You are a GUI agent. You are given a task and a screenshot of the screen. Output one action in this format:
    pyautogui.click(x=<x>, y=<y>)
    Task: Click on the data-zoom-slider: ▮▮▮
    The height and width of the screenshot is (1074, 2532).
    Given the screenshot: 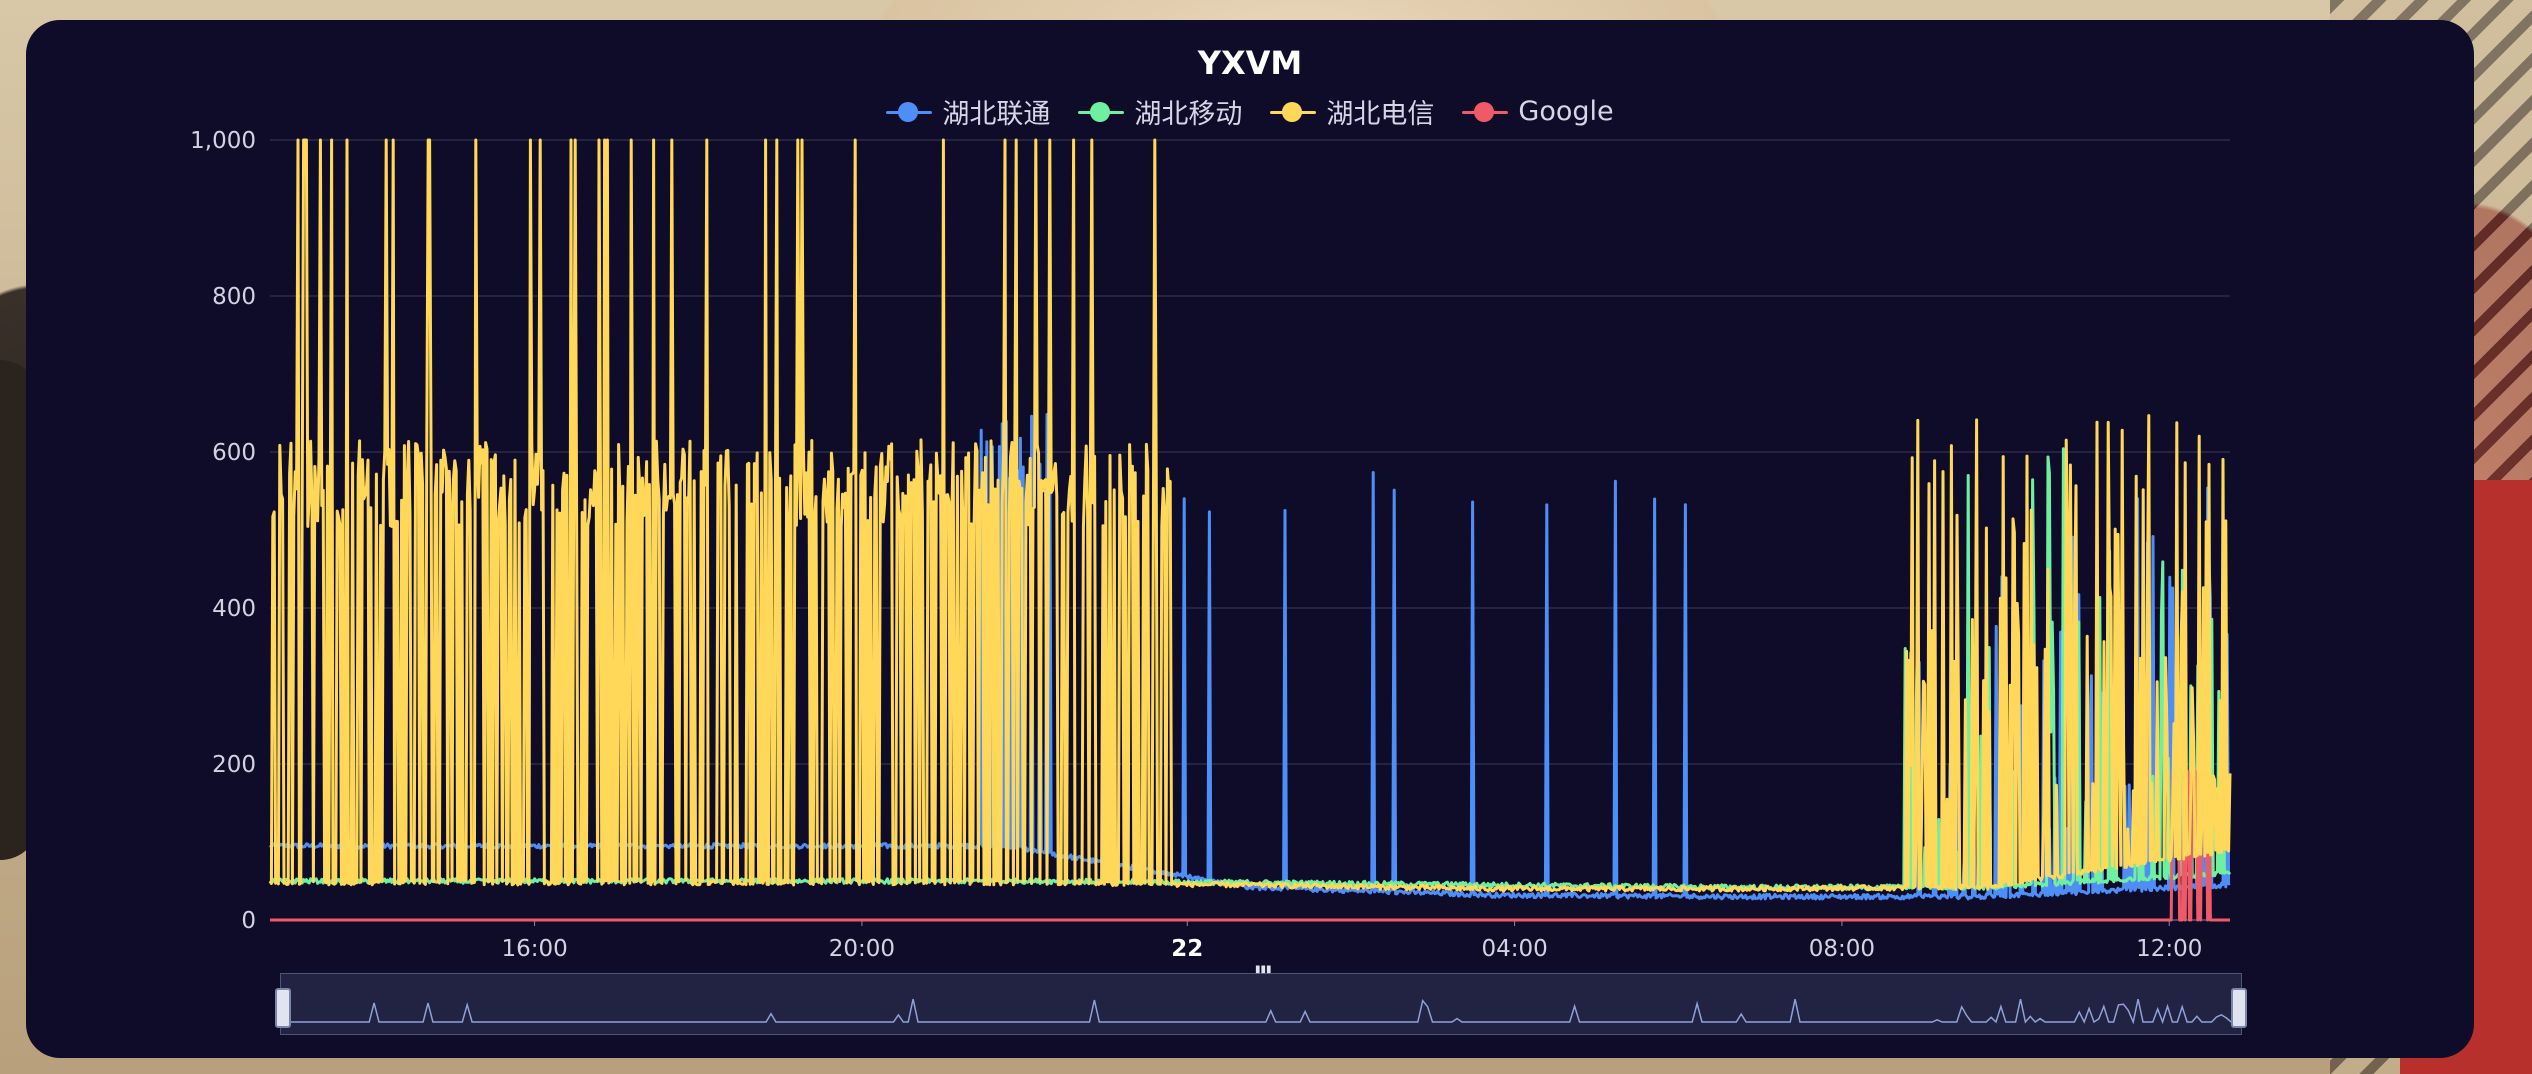 What is the action you would take?
    pyautogui.click(x=1261, y=1000)
    